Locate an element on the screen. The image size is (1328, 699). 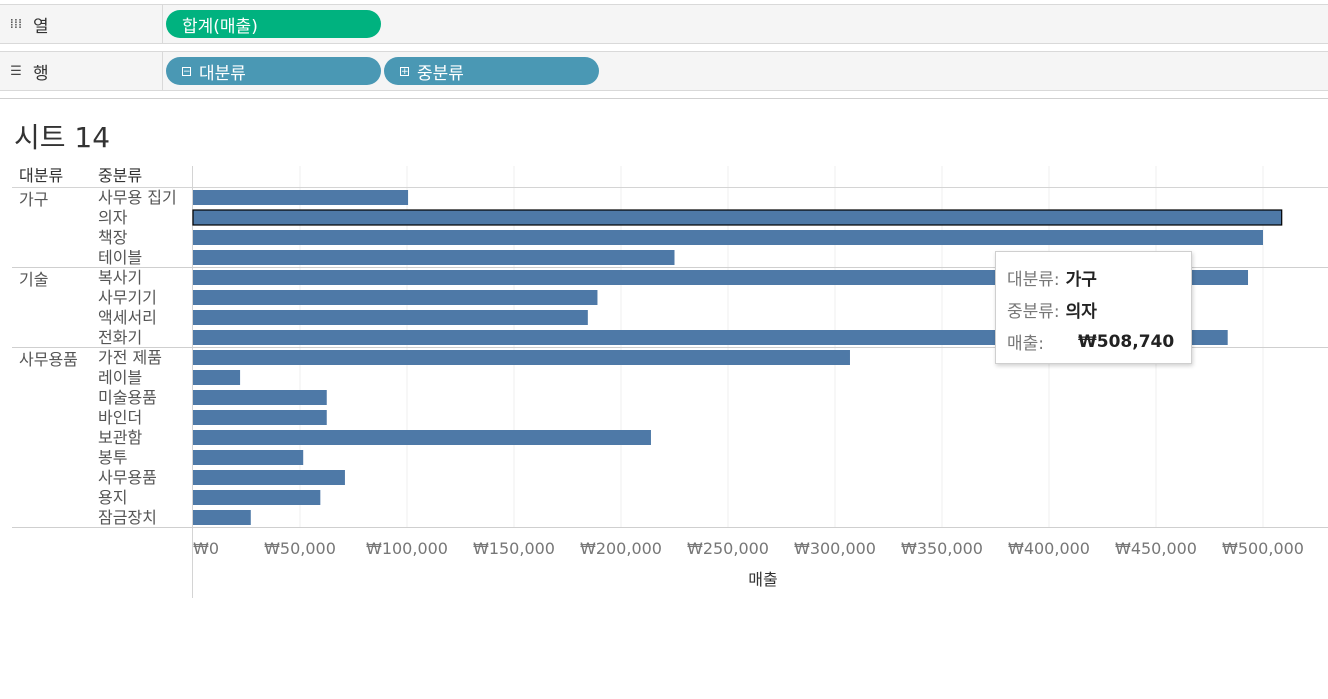
tooltip: 대분류: 가구 중분류: 의자 매출: ₩508,740 is located at coordinates (1093, 307).